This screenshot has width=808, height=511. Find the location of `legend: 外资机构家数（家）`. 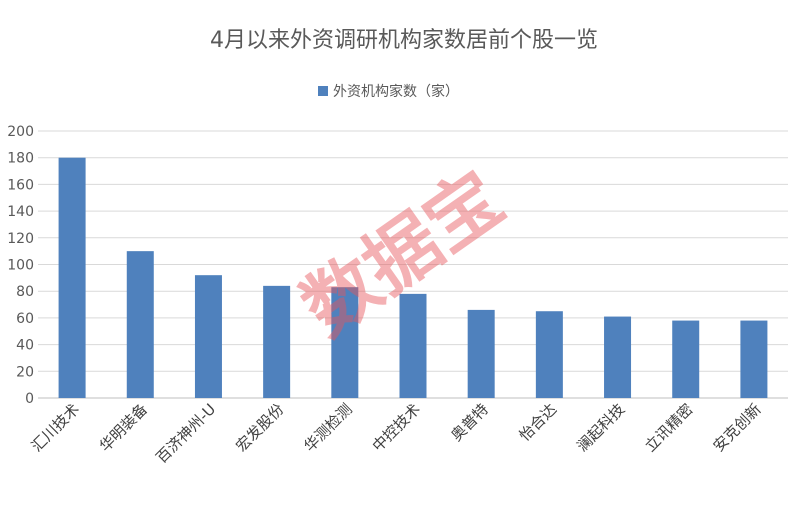

legend: 外资机构家数（家） is located at coordinates (388, 91).